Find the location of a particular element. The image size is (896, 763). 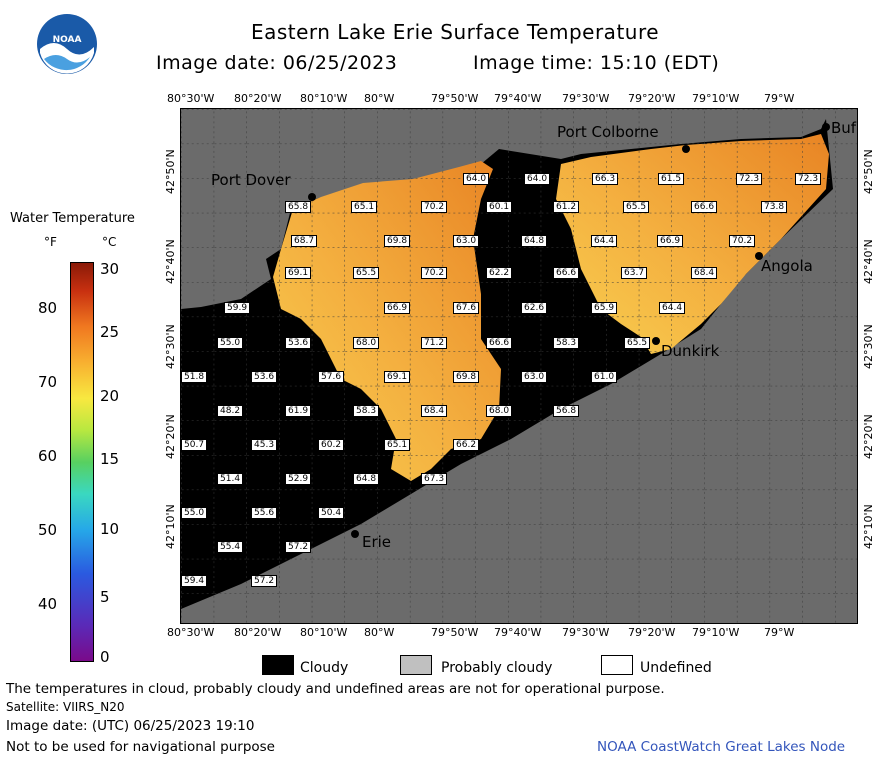

colorbar-c-tick: 25 is located at coordinates (110, 332).